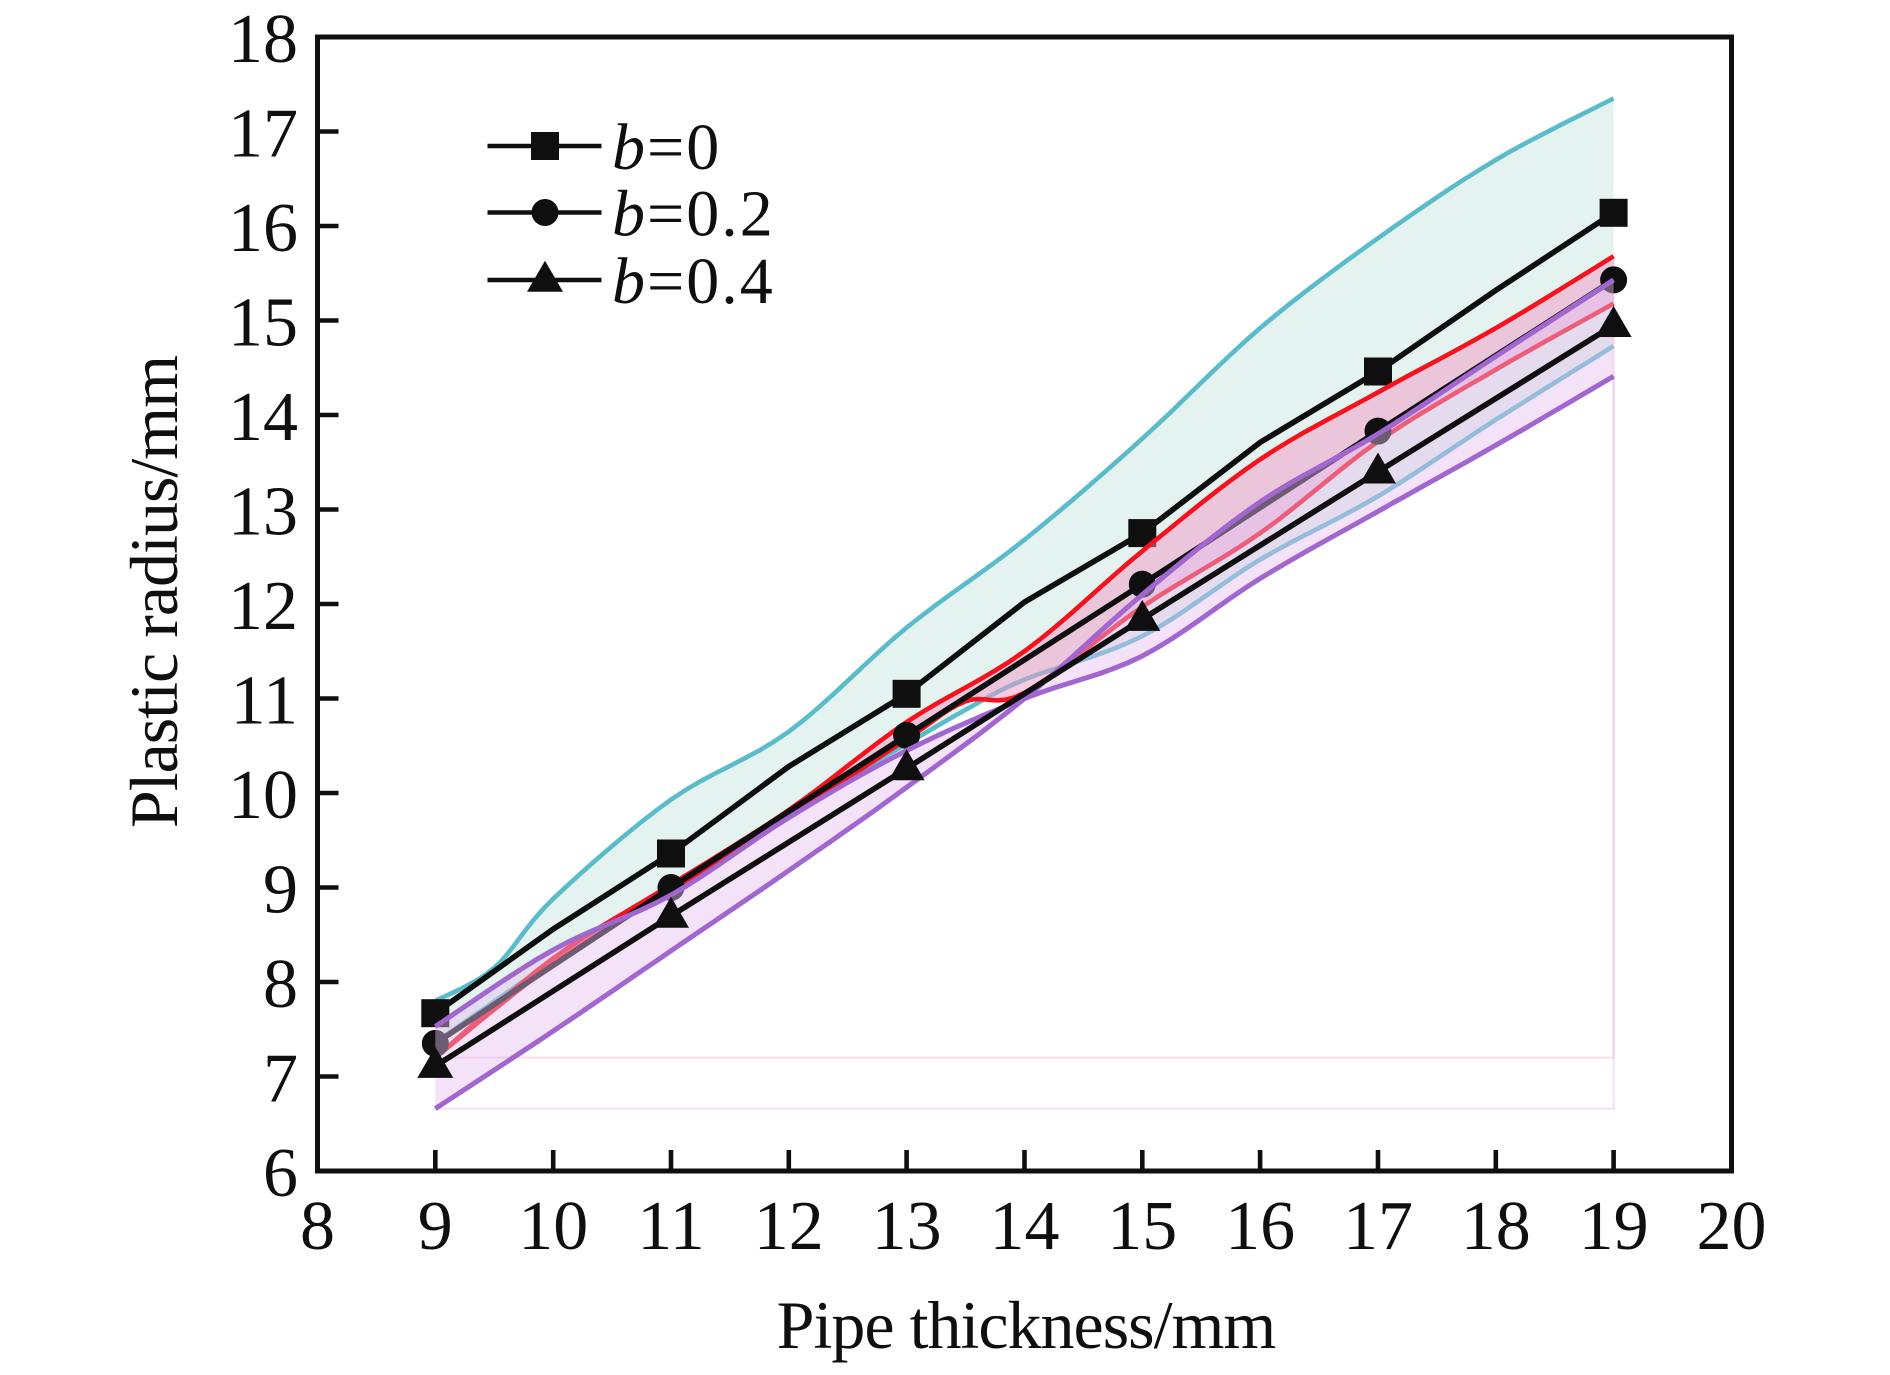 Image resolution: width=1890 pixels, height=1375 pixels. What do you see at coordinates (1614, 1226) in the screenshot?
I see `svg-text: 19` at bounding box center [1614, 1226].